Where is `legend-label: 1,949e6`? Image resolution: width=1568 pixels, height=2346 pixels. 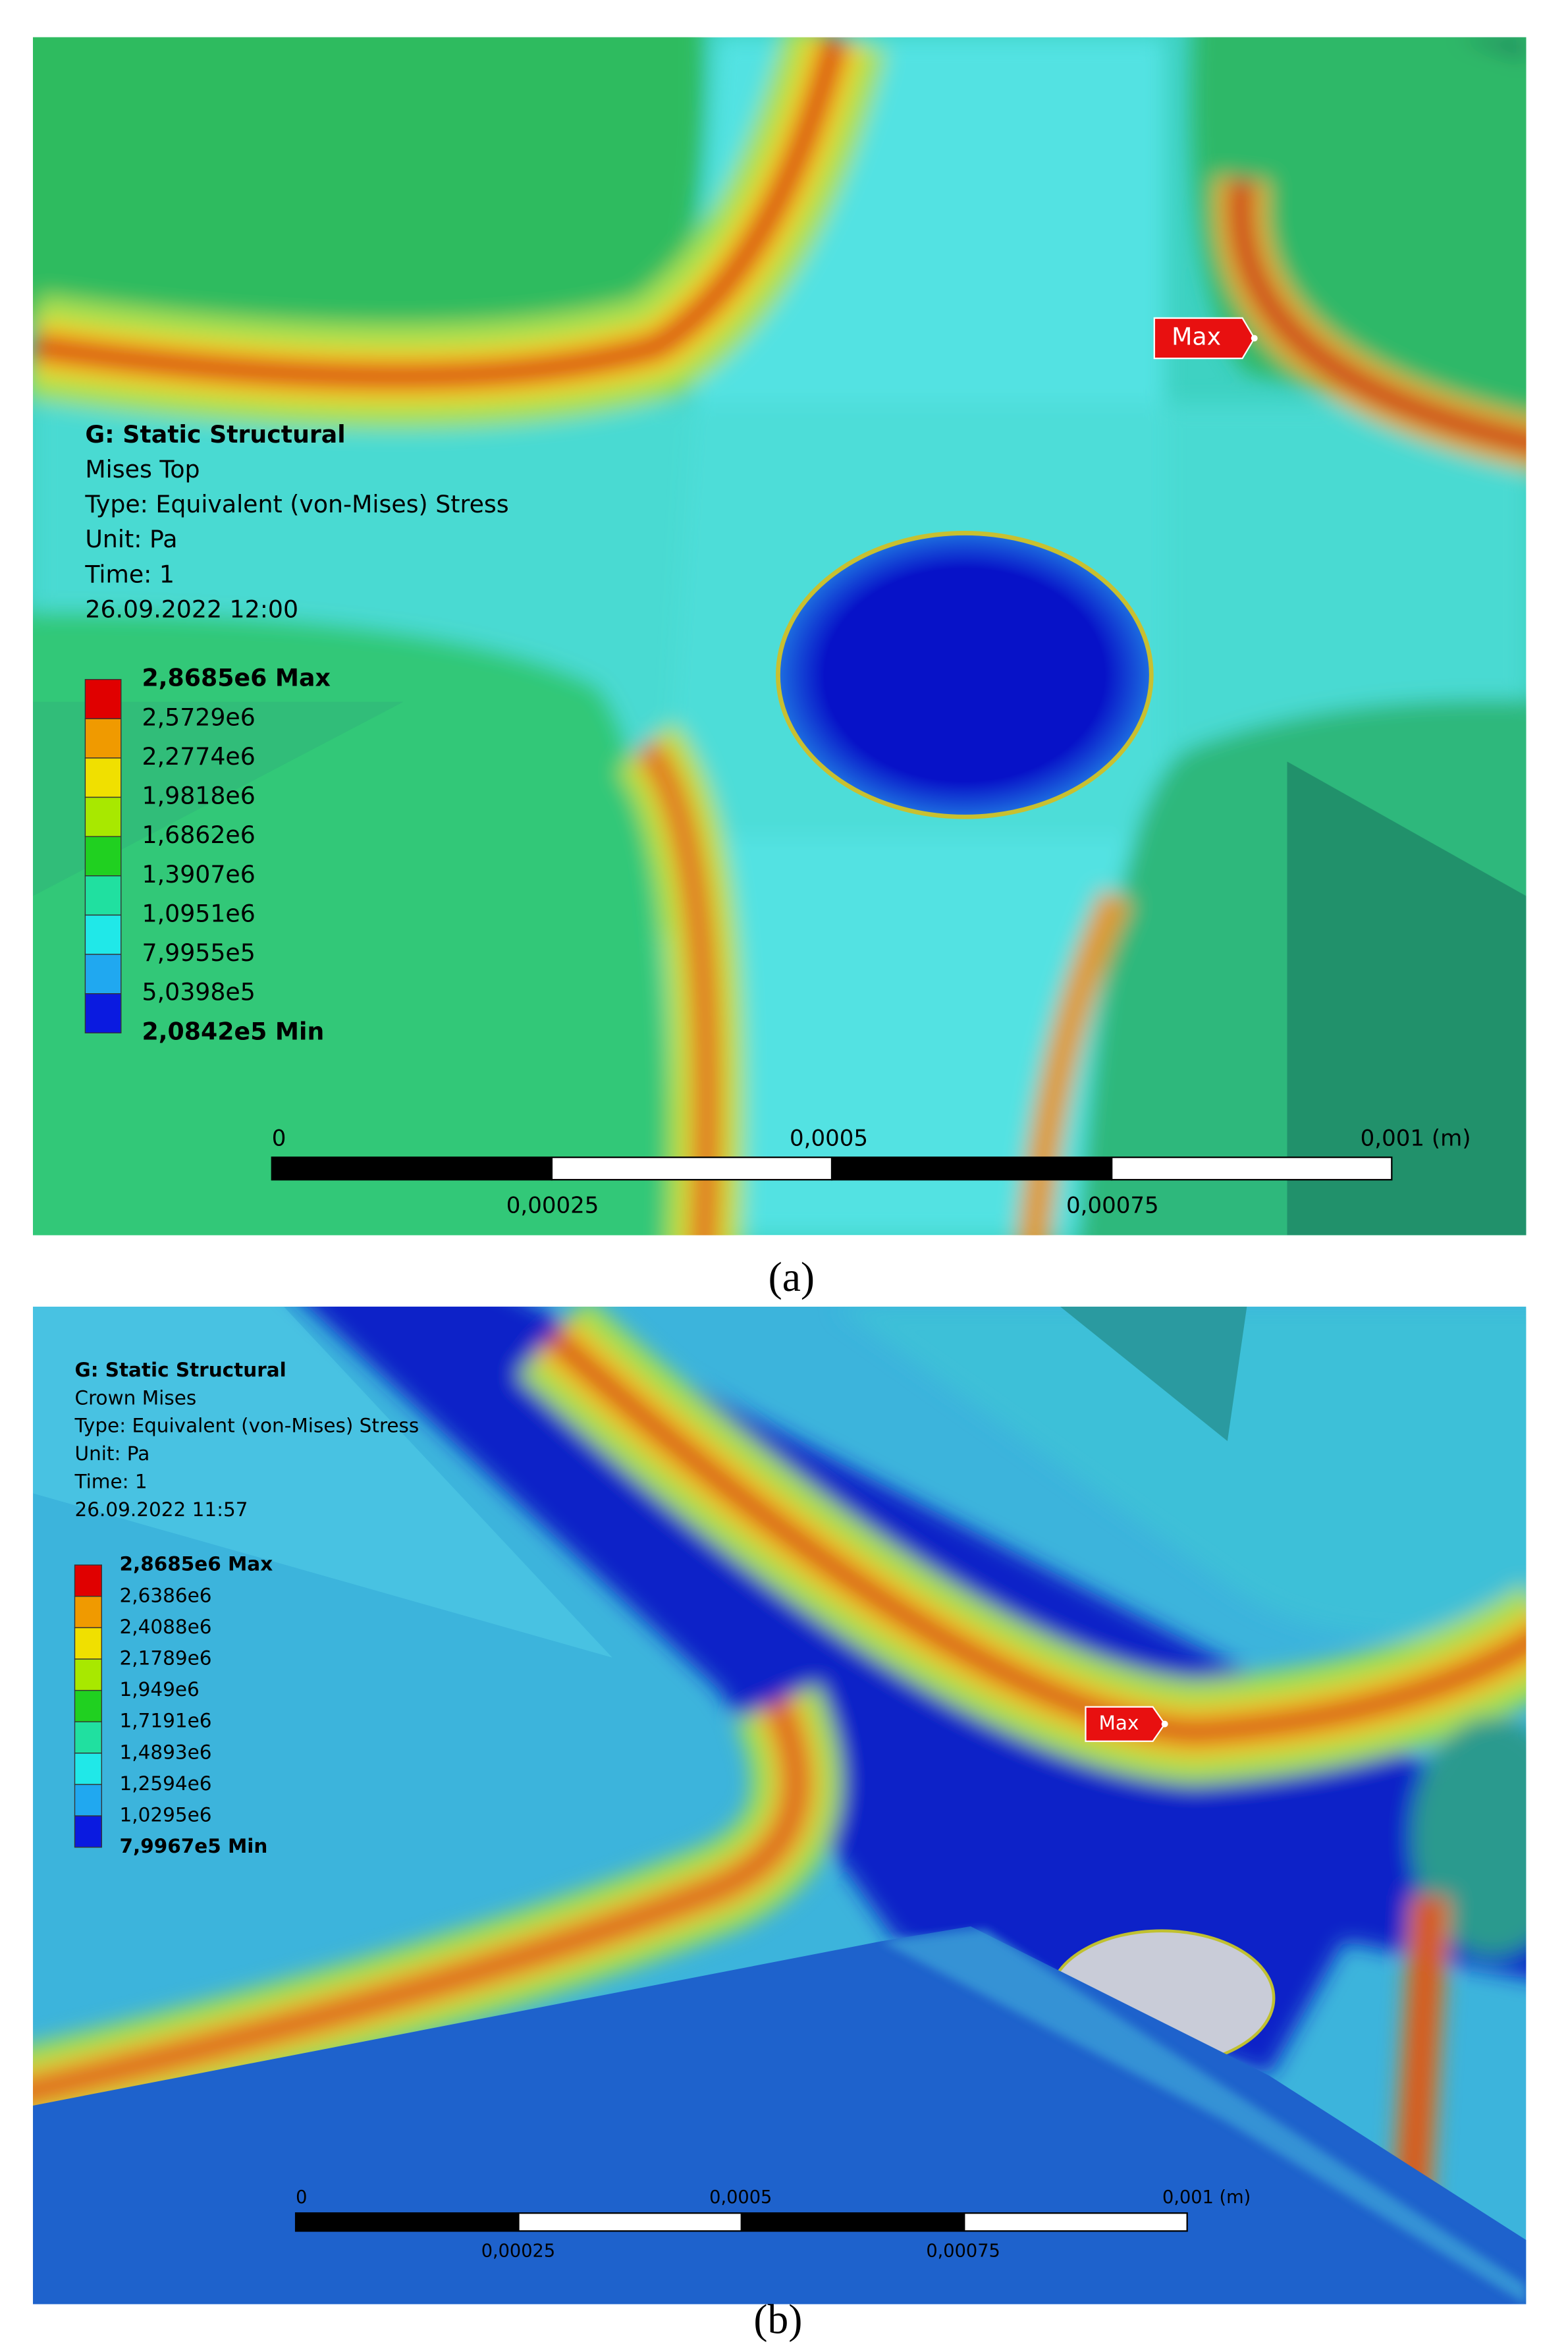
legend-label: 1,949e6 is located at coordinates (160, 1689).